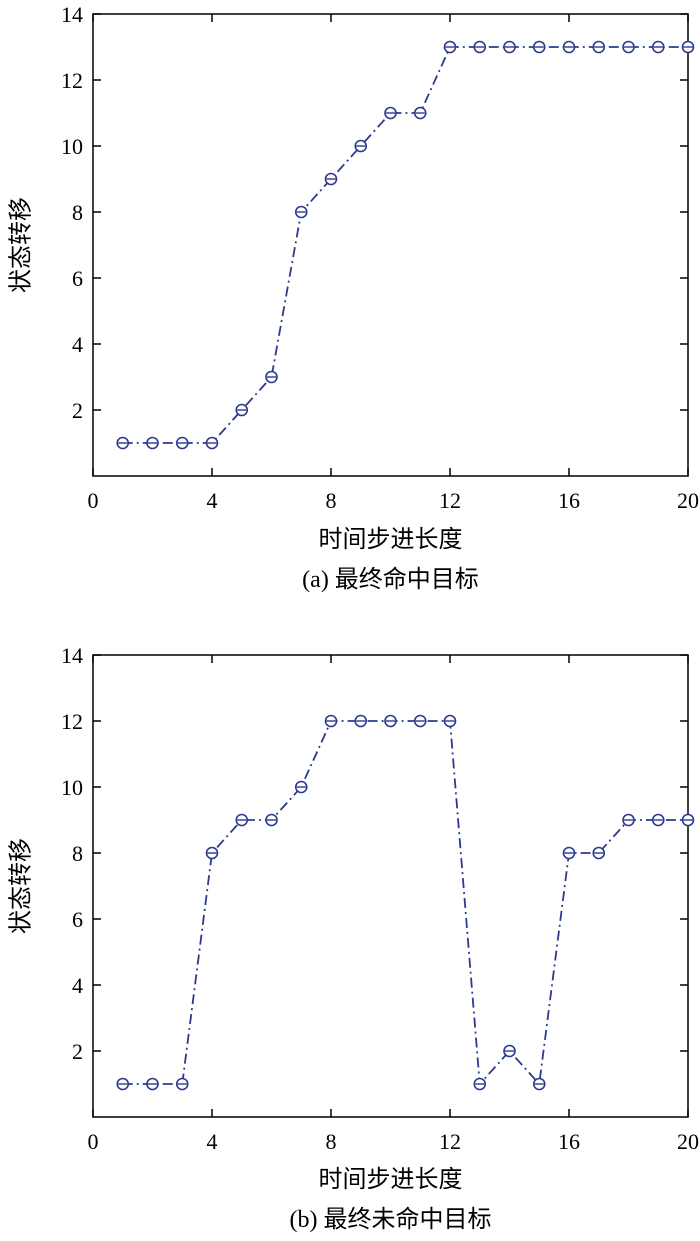  Describe the element at coordinates (390, 579) in the screenshot. I see `chart-caption: (a) 最终命中目标` at that location.